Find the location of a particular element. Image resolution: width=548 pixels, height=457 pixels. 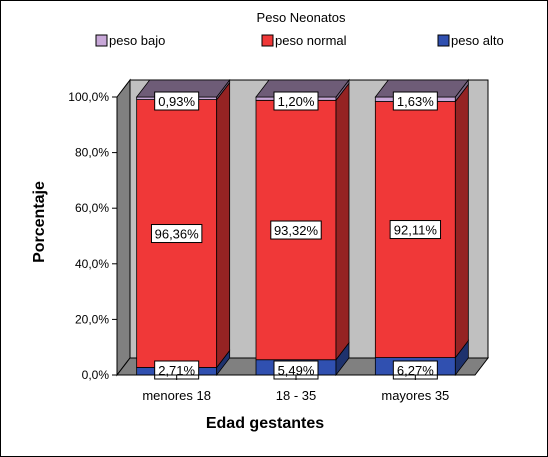

legend: peso bajo peso normal peso alto is located at coordinates (299, 40).